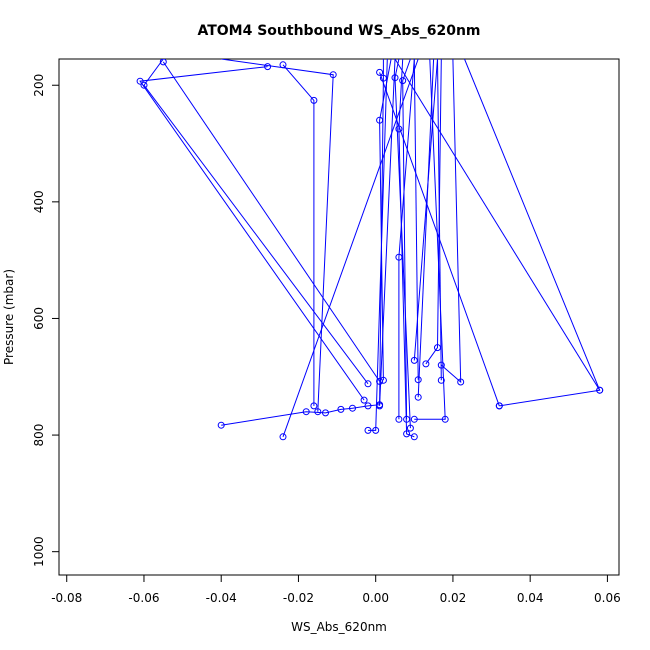 The width and height of the screenshot is (650, 650). Describe the element at coordinates (39, 435) in the screenshot. I see `y-tick-label: 800` at that location.